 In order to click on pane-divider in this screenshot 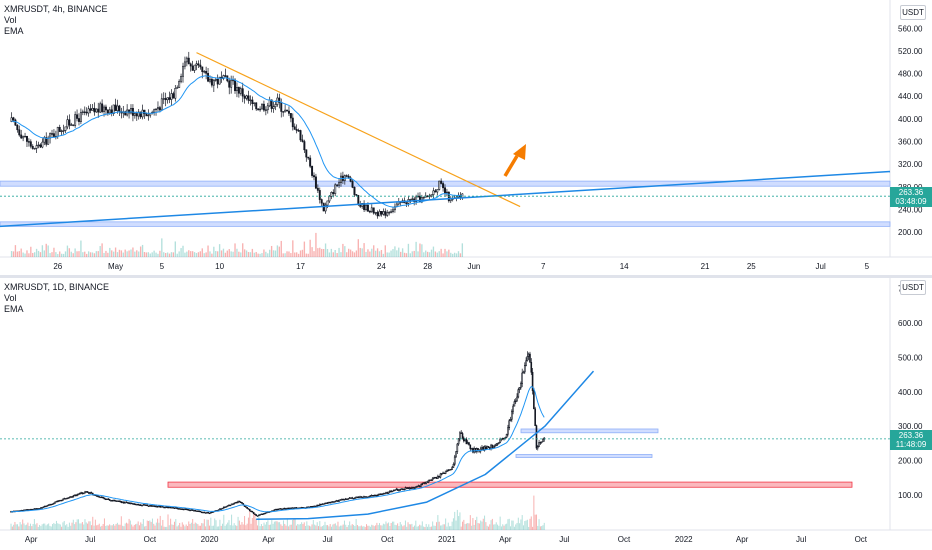, I will do `click(466, 276)`.